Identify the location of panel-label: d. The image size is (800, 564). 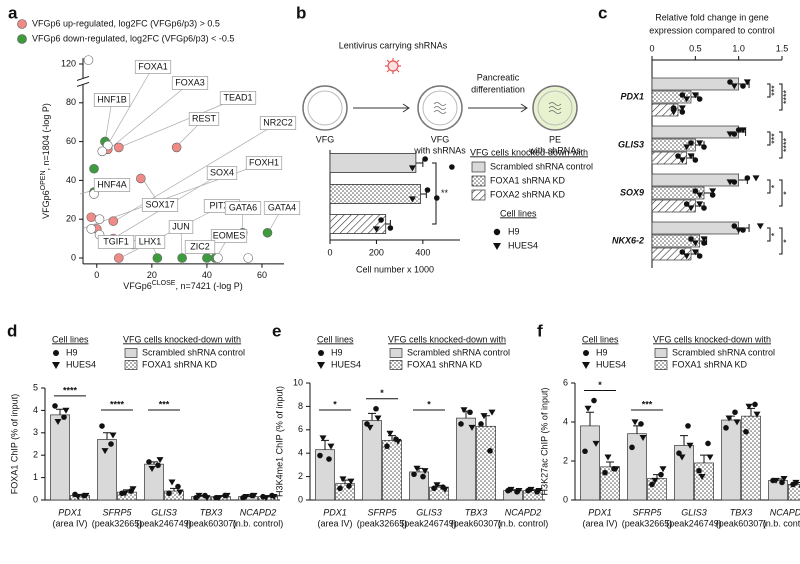
(12, 330).